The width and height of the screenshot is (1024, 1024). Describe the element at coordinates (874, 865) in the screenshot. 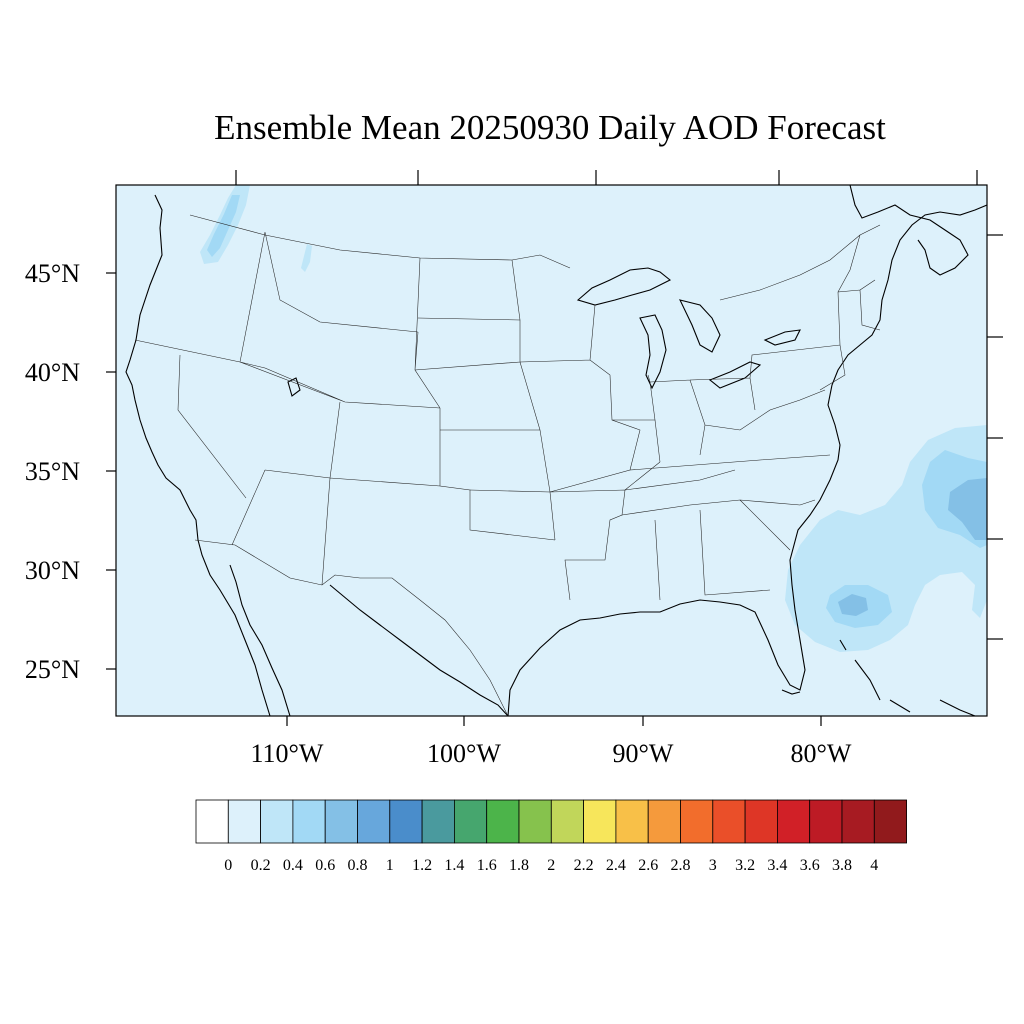

I see `colorbar-label-20: 4` at that location.